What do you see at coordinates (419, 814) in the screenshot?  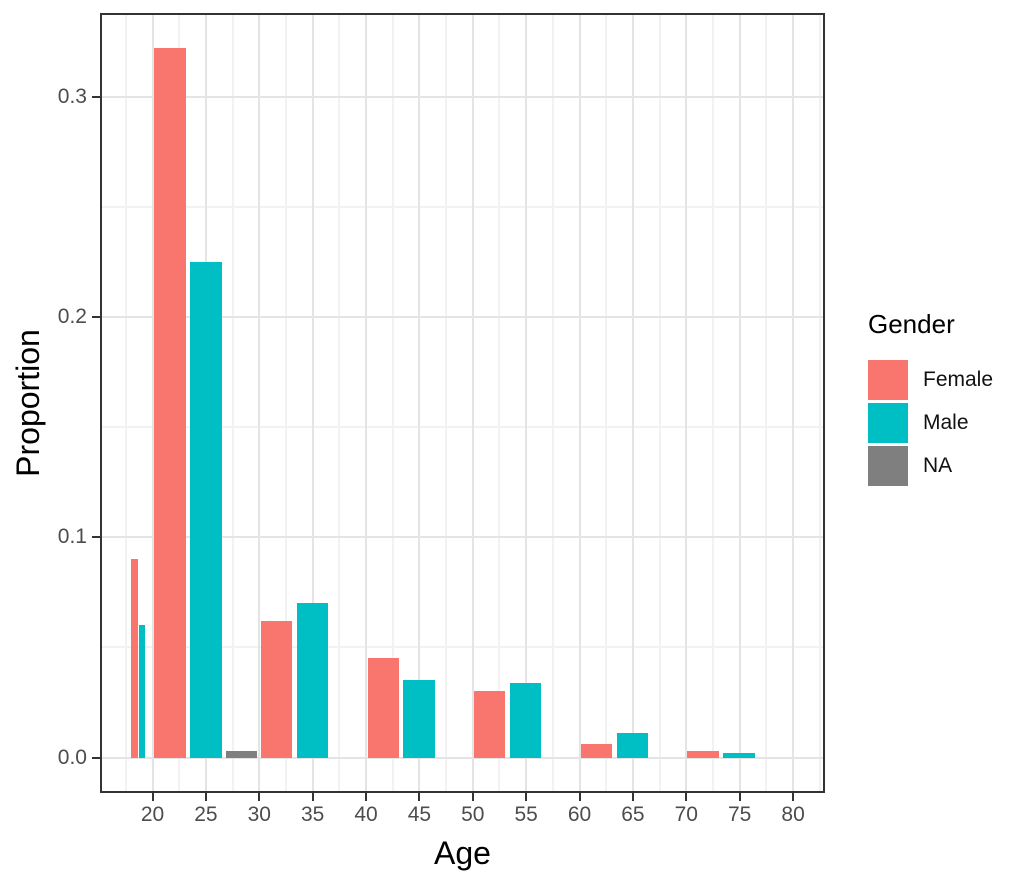 I see `x-tick-label: 45` at bounding box center [419, 814].